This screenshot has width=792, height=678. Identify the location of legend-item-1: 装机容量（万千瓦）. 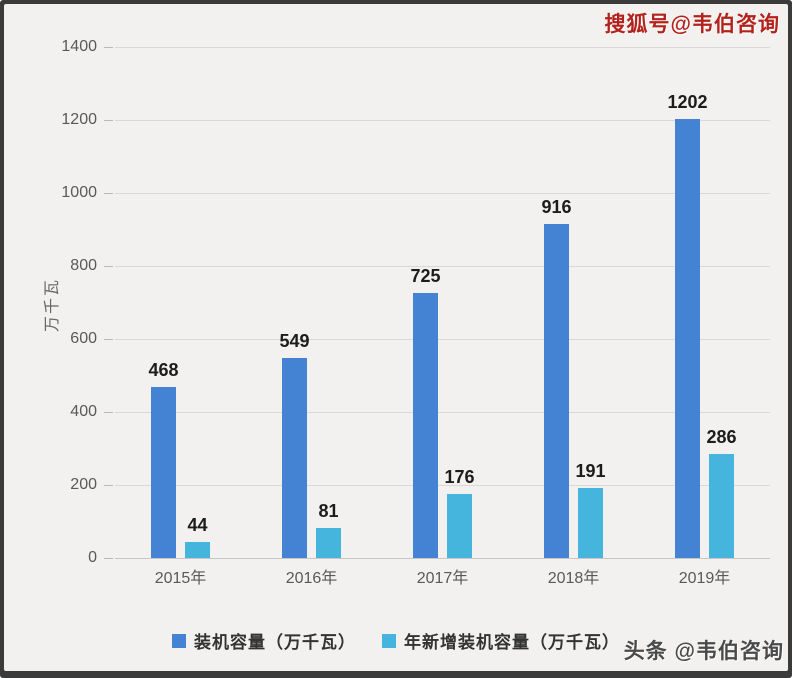
(264, 640).